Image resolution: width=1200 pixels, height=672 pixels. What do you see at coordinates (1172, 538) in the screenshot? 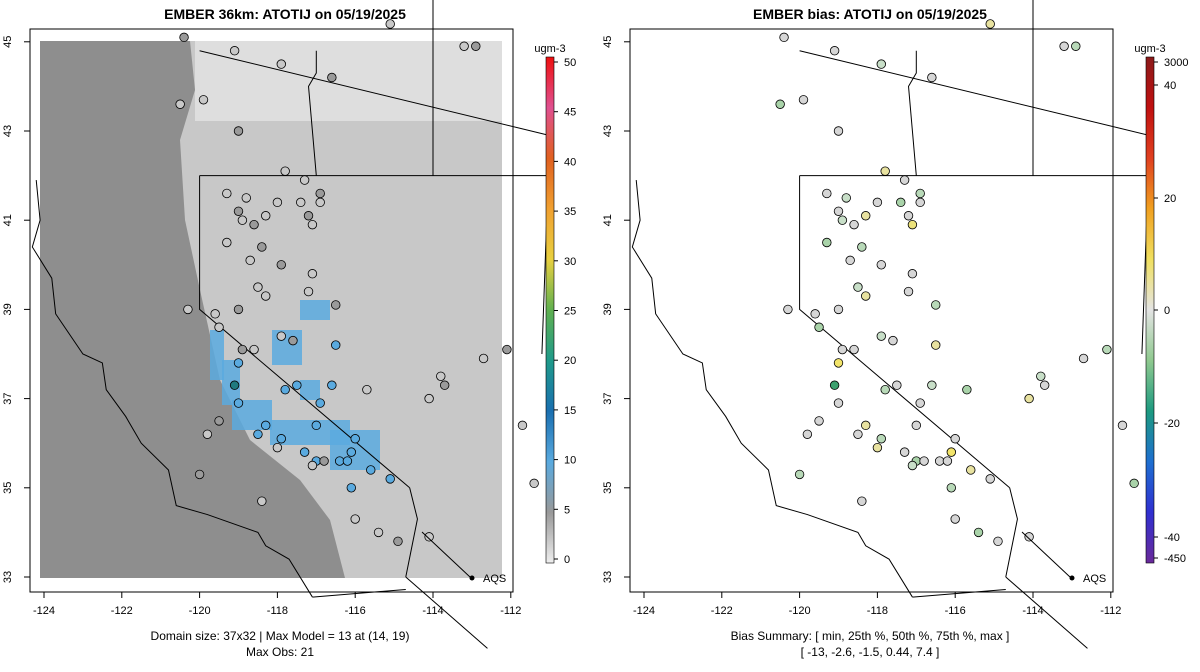
I see `colorbar-tick-label: -40` at bounding box center [1172, 538].